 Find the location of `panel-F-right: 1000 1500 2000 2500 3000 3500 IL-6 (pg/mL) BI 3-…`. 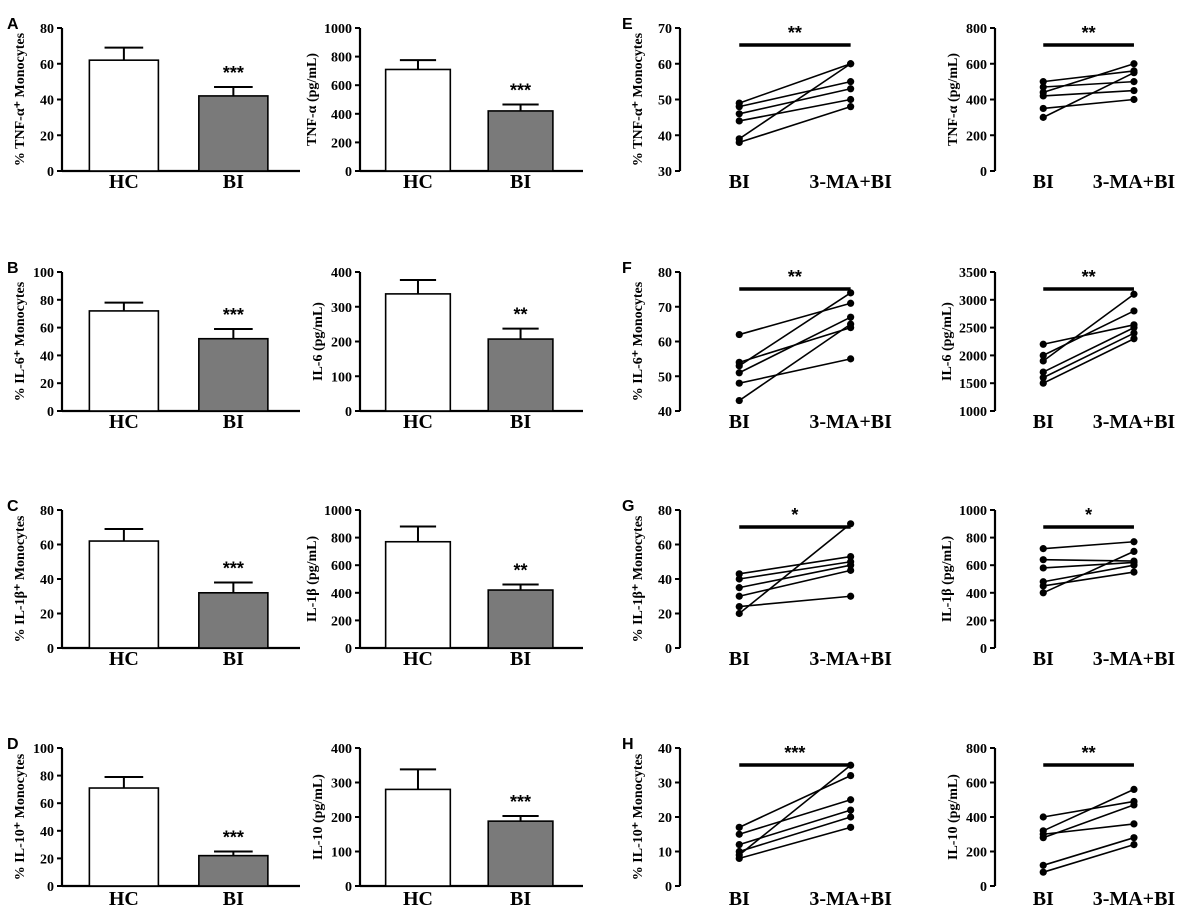

panel-F-right: 1000 1500 2000 2500 3000 3500 IL-6 (pg/mL) BI 3-… is located at coordinates (1057, 349).